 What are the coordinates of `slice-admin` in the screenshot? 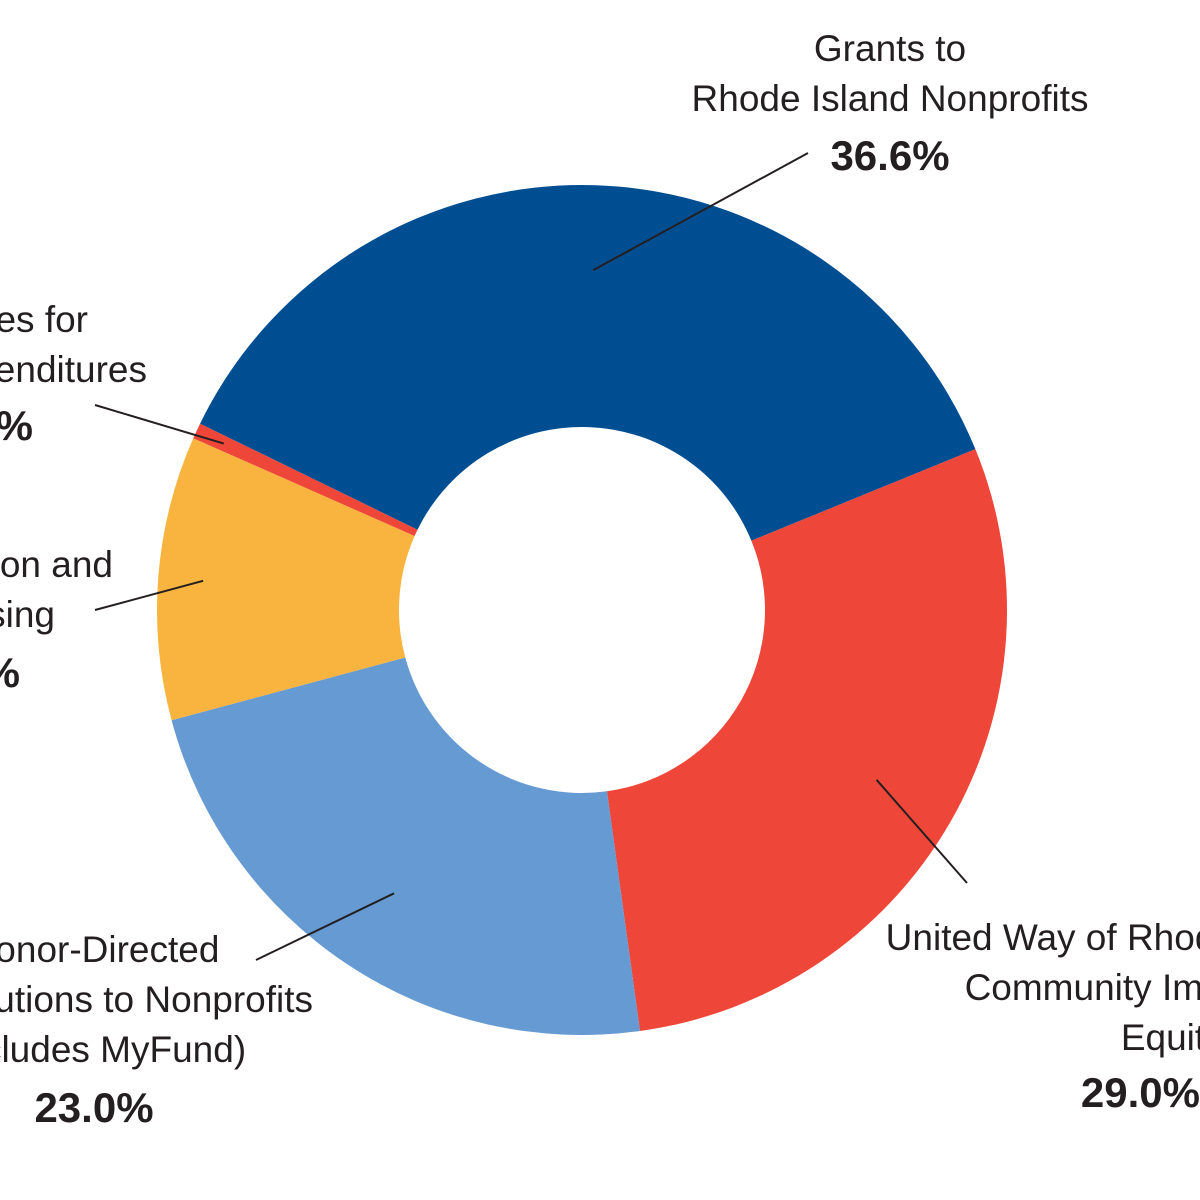 It's located at (285, 579).